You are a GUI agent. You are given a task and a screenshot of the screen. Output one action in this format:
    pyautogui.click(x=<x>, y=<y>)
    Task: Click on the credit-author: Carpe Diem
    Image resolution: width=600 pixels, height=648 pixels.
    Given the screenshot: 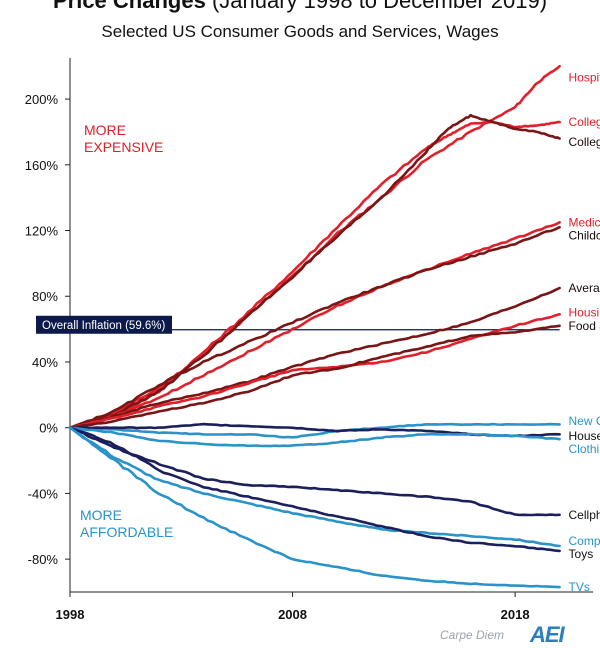 What is the action you would take?
    pyautogui.click(x=472, y=635)
    